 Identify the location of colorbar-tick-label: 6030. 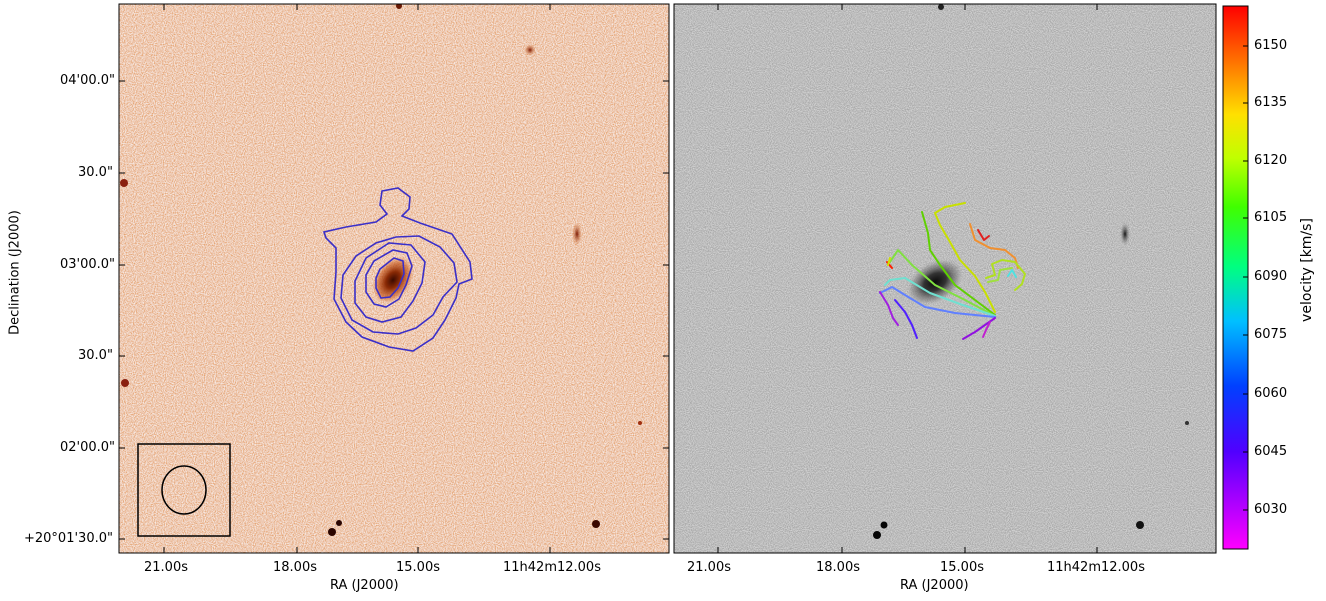
(1271, 509).